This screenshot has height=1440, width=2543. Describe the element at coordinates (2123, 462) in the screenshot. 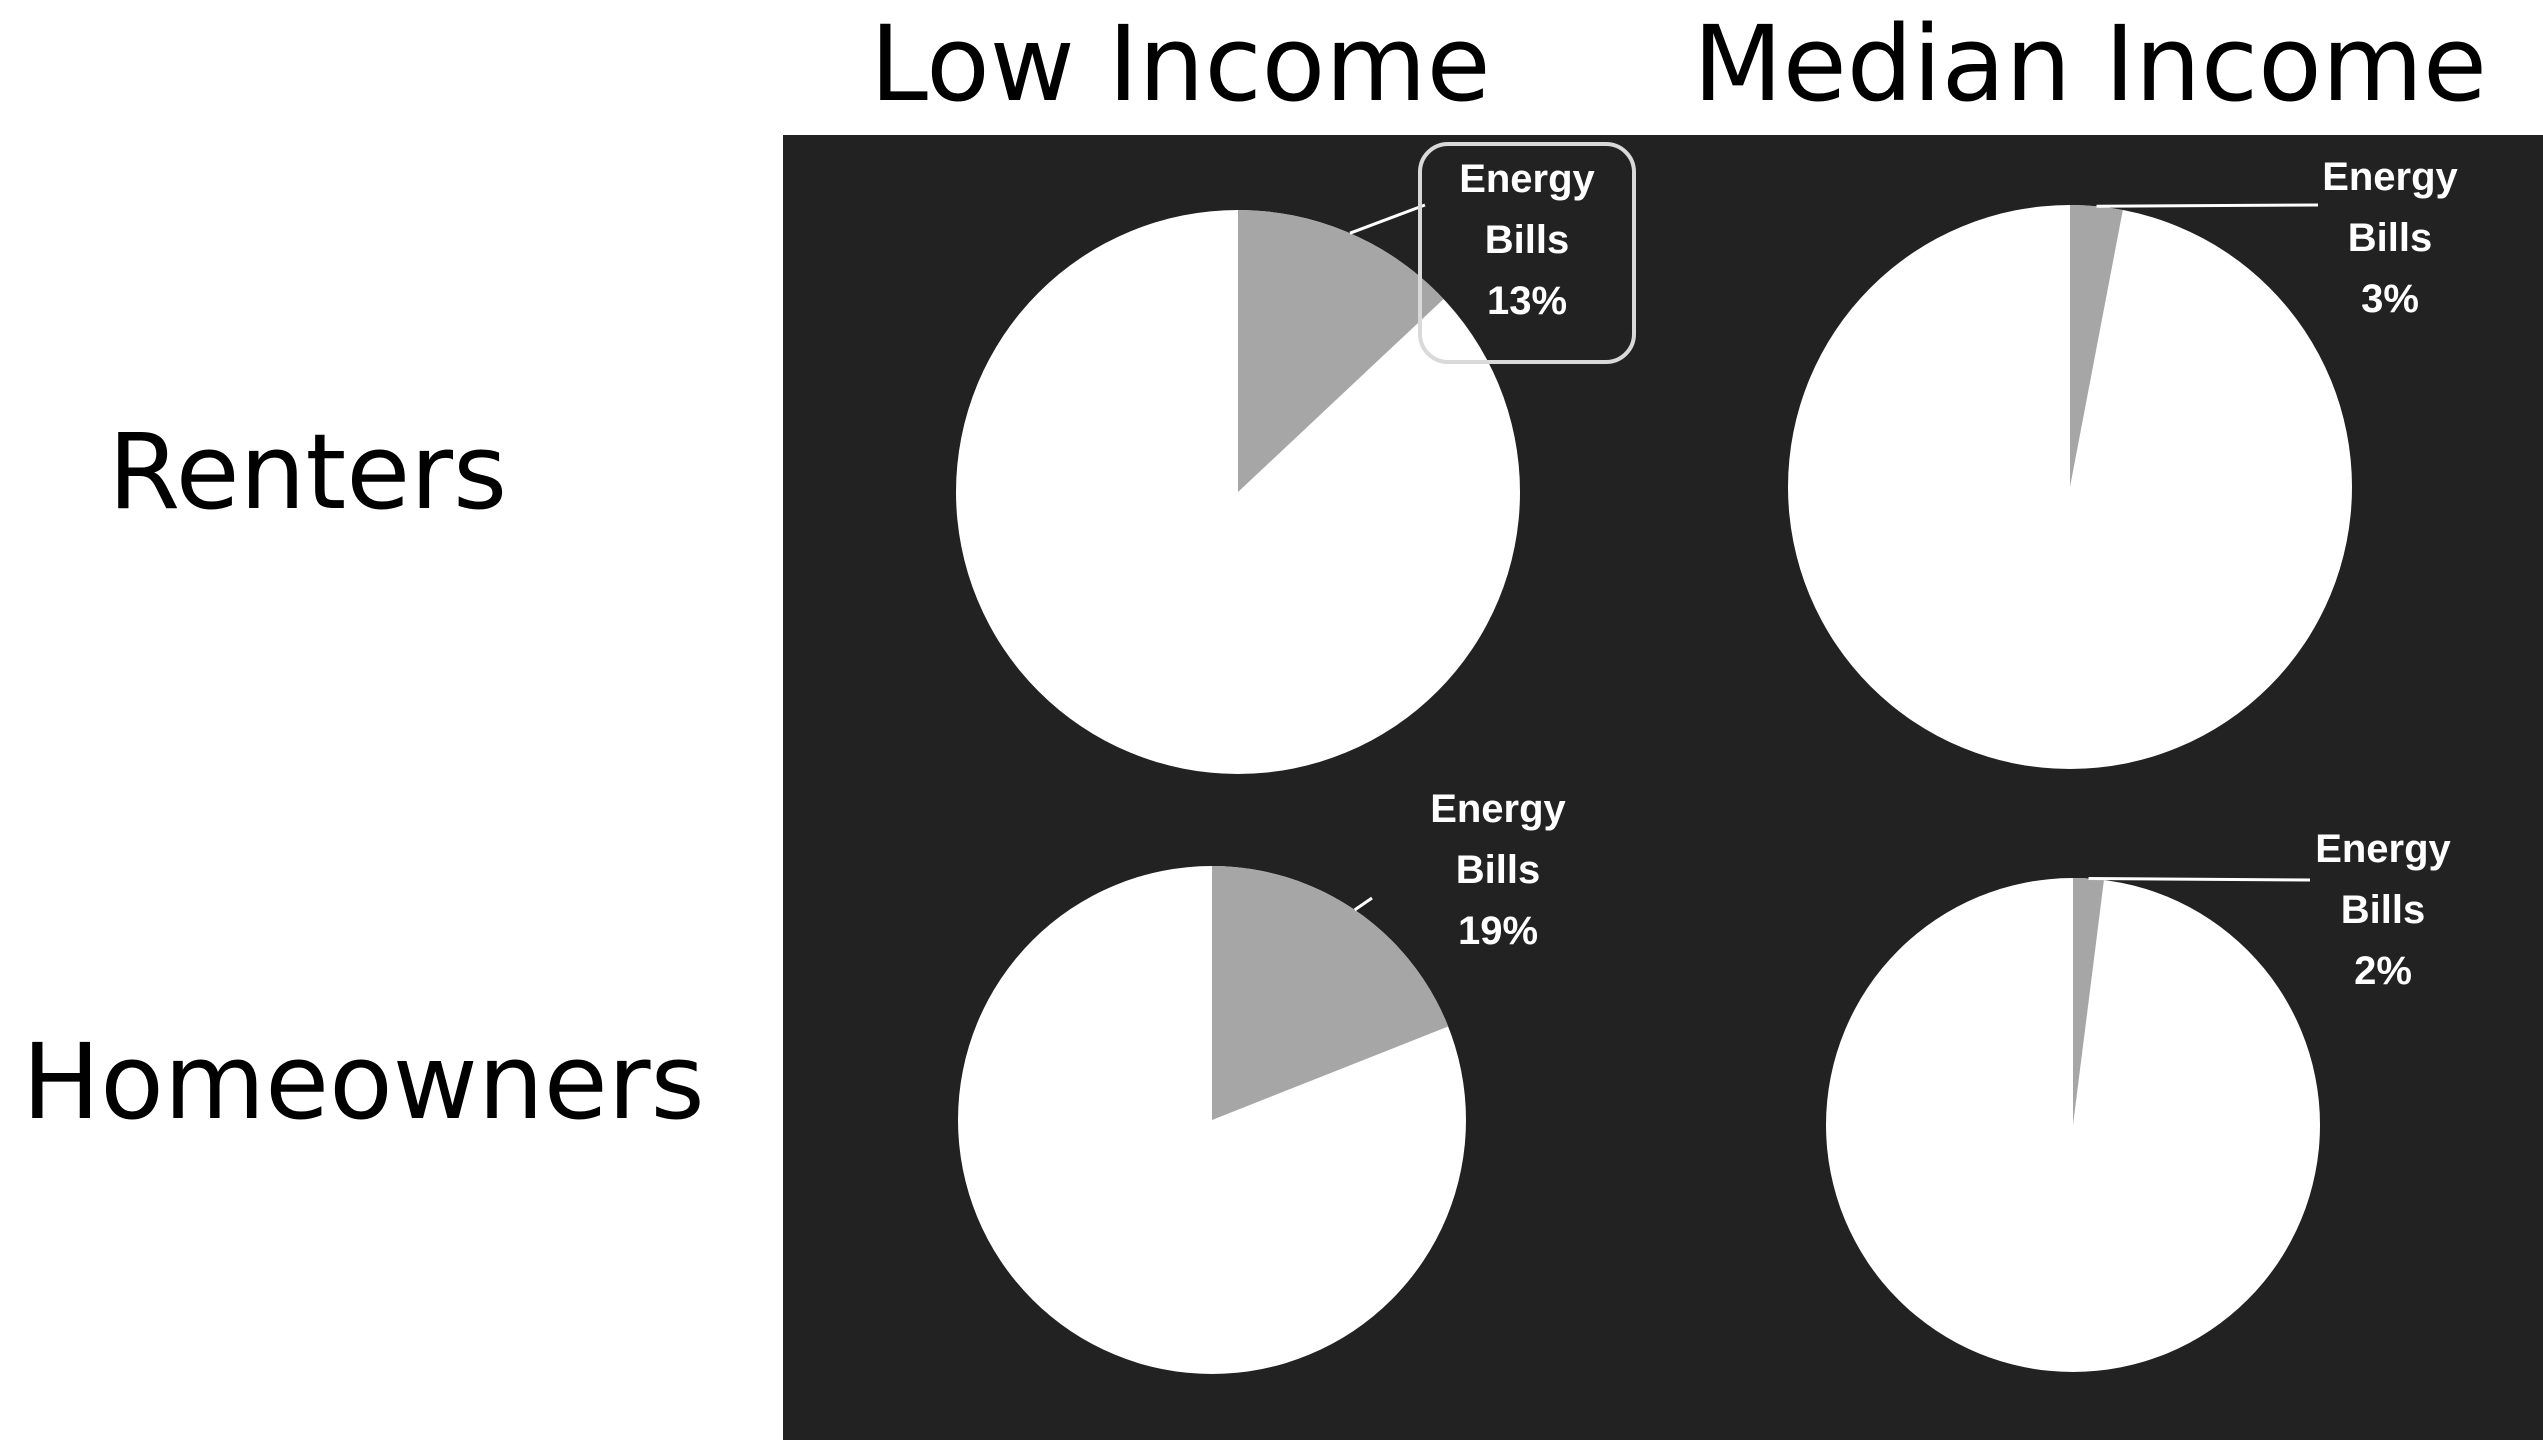

I see `pie-renters-median-income: Energy Bills 3%` at that location.